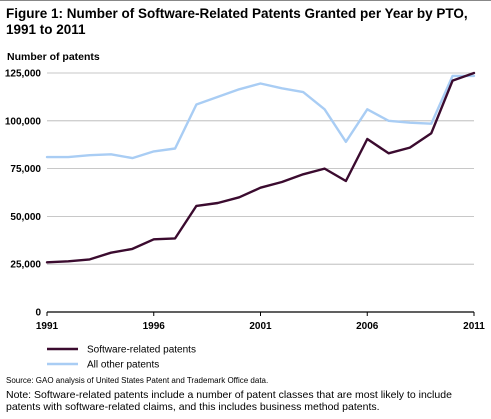 The height and width of the screenshot is (419, 491). Describe the element at coordinates (23, 194) in the screenshot. I see `y-tick-labels: 0 25,000 50,000 75,000 100,000 125,000` at that location.